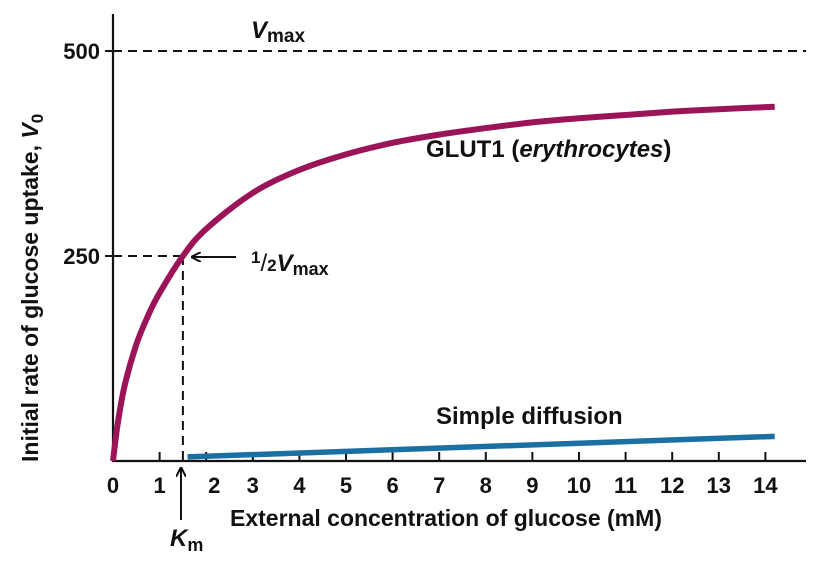 This screenshot has height=570, width=814. I want to click on x-tick-label: 5, so click(346, 485).